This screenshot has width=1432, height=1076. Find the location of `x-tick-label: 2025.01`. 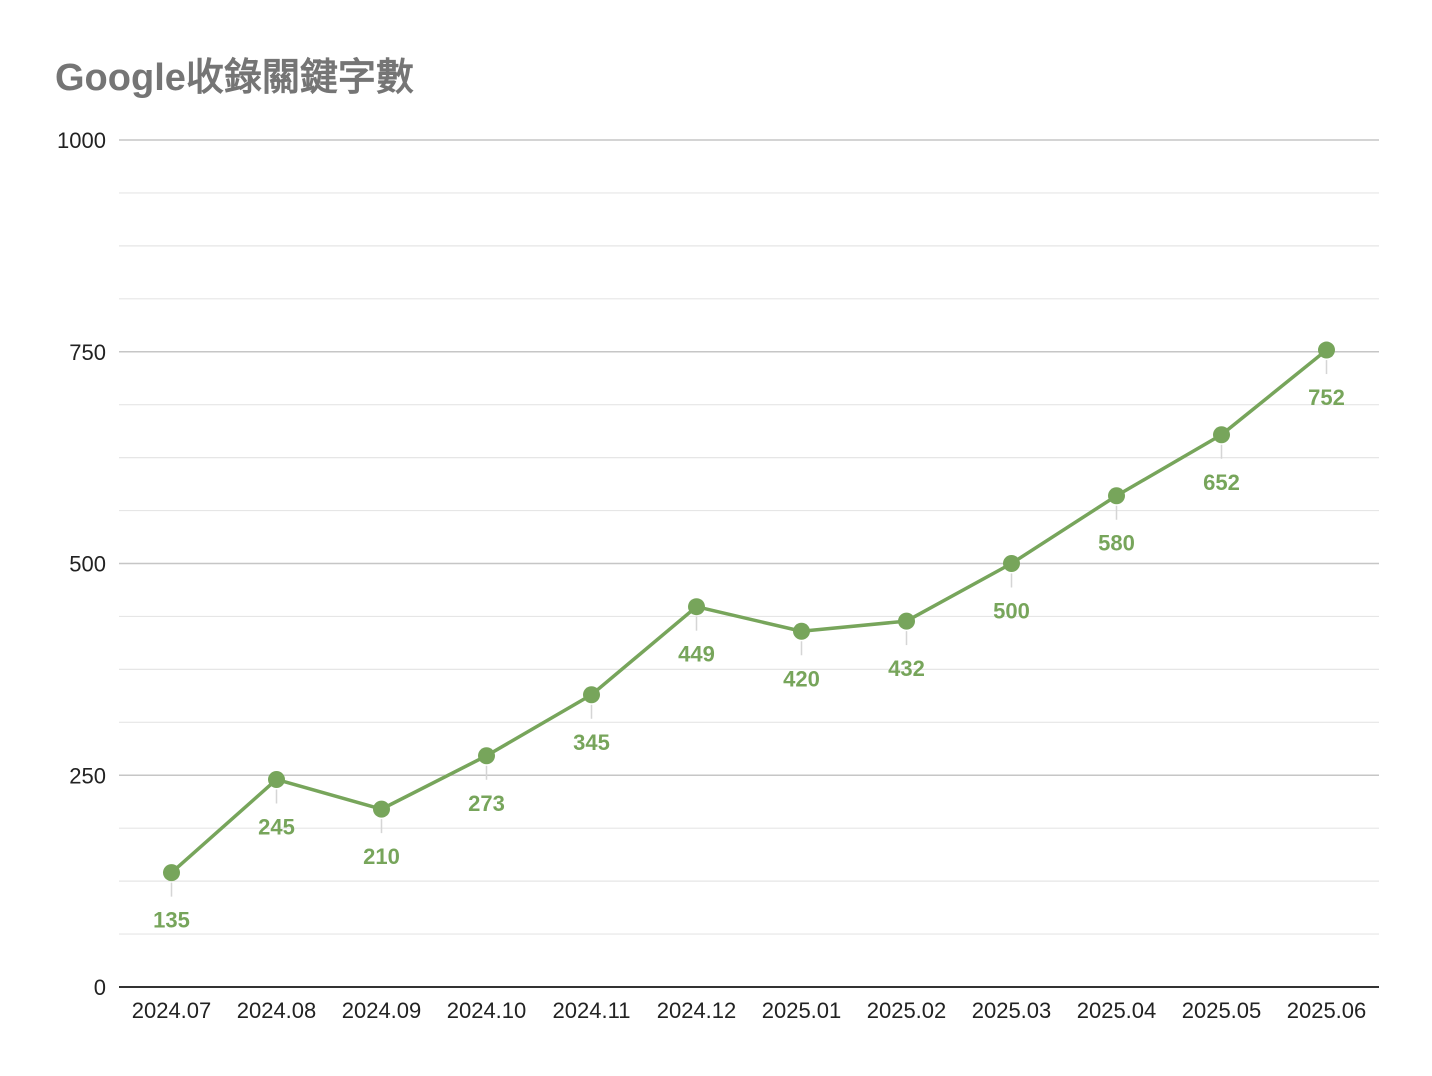

x-tick-label: 2025.01 is located at coordinates (802, 1010).